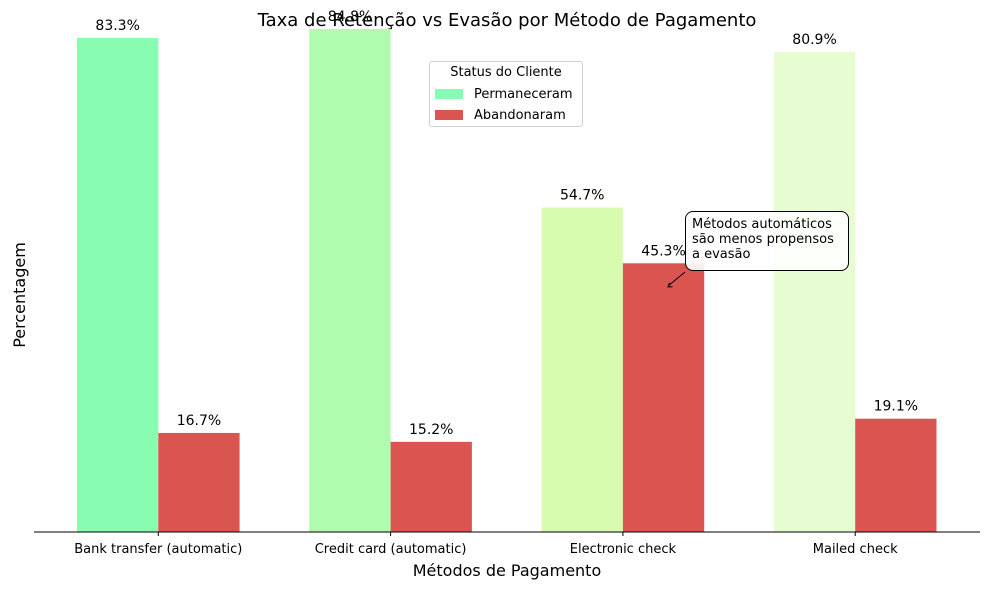  Describe the element at coordinates (676, 279) in the screenshot. I see `annotation-arrow` at that location.